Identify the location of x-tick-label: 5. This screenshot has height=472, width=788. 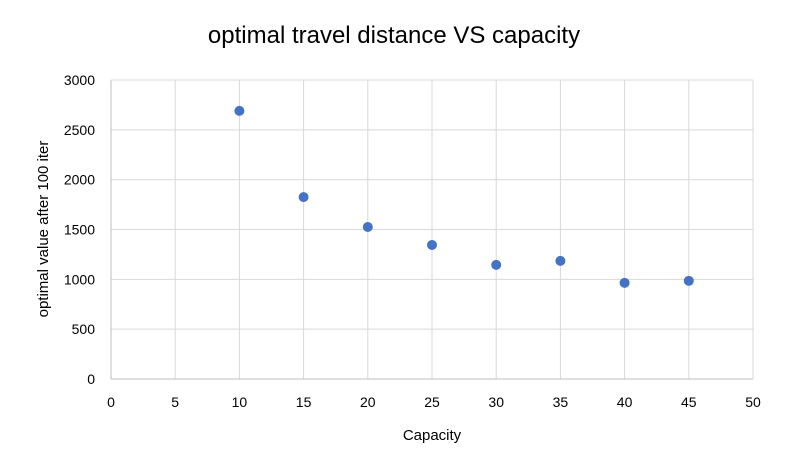
(175, 402).